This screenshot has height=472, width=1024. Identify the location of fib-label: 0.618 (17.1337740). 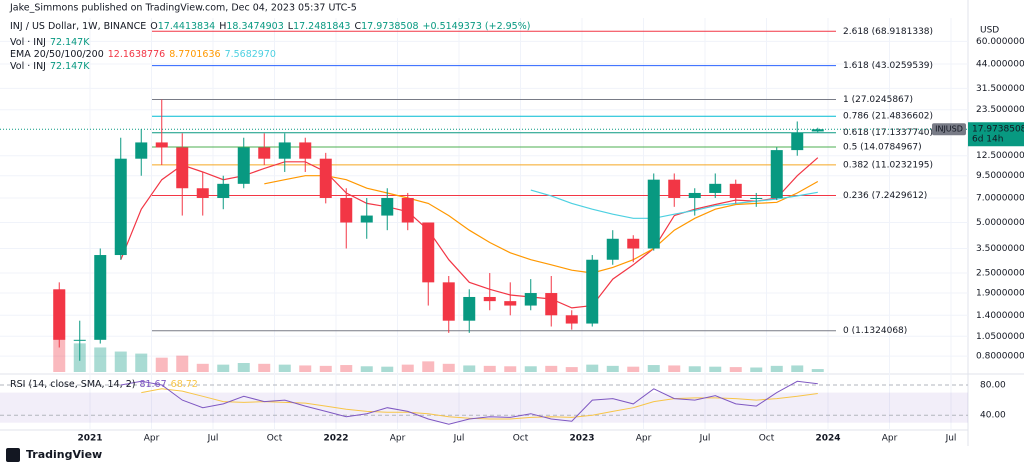
(888, 133).